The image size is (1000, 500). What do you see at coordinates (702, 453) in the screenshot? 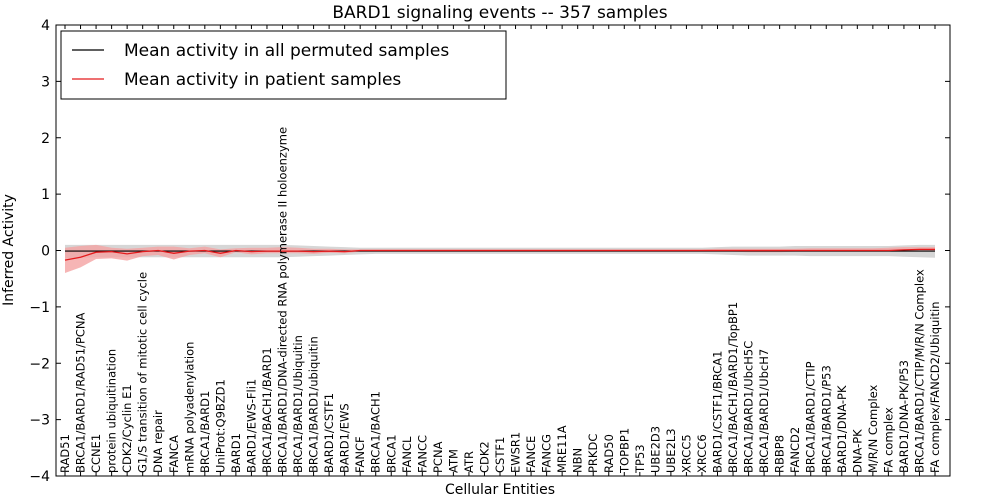
I see `x-tick-label: XRCC6` at bounding box center [702, 453].